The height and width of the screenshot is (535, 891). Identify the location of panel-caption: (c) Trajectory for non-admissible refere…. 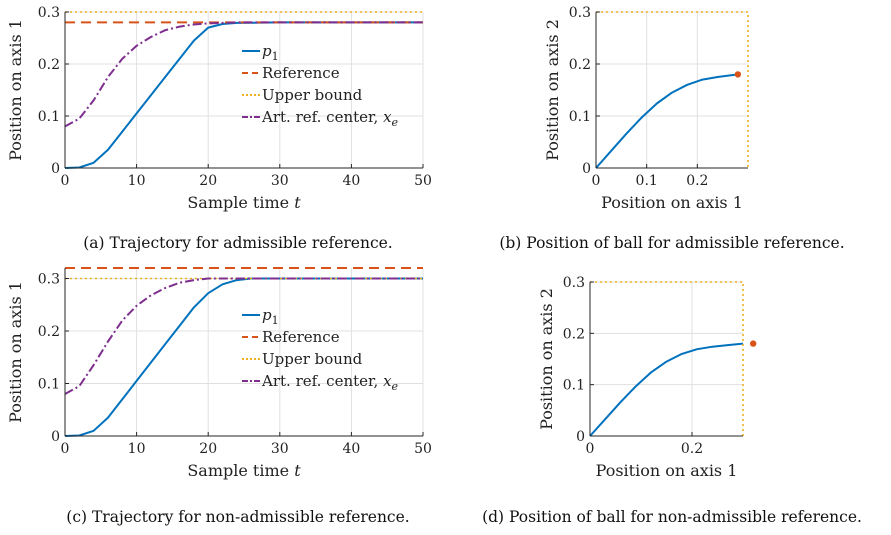
(237, 517).